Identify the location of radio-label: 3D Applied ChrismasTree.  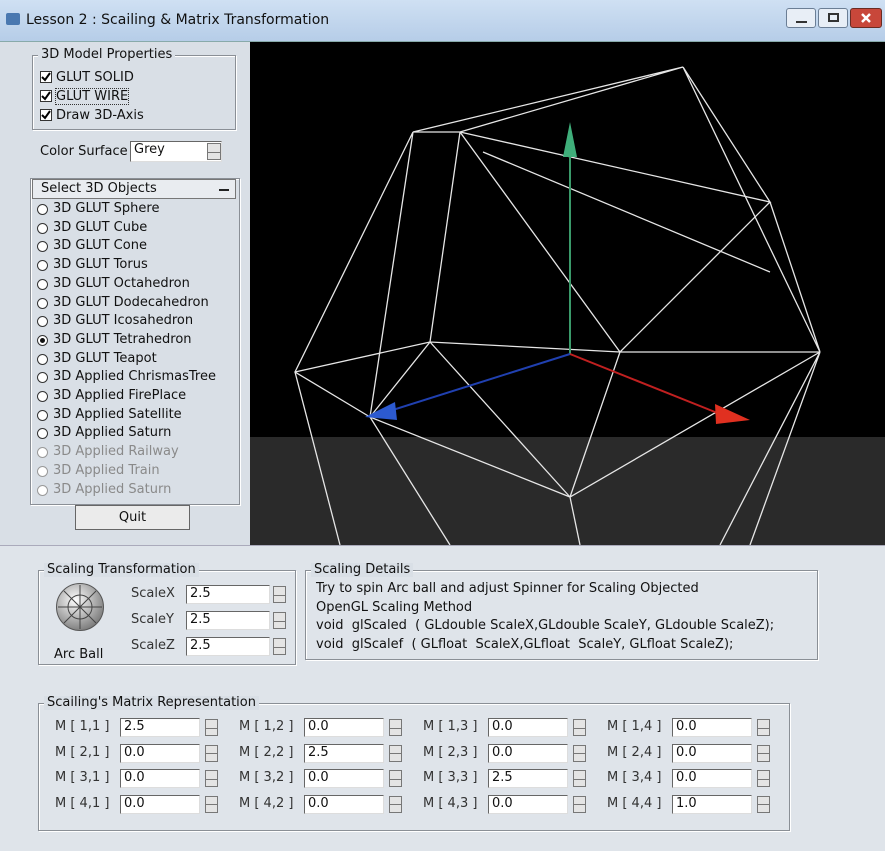
(134, 377).